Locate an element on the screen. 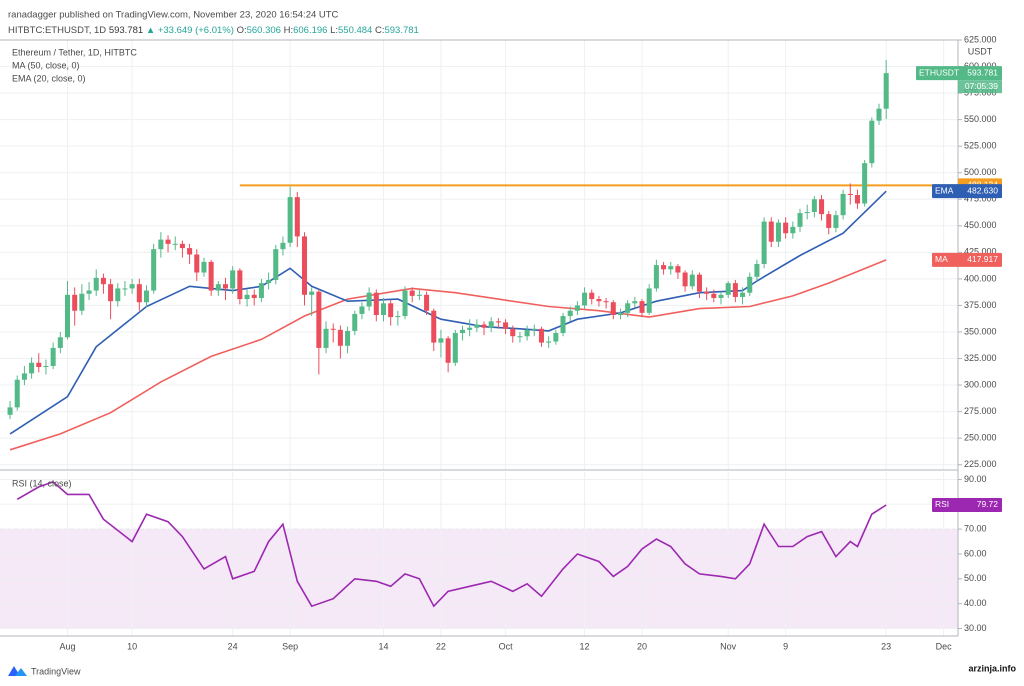 The width and height of the screenshot is (1024, 686). y-tick-label: 625.000 is located at coordinates (980, 39).